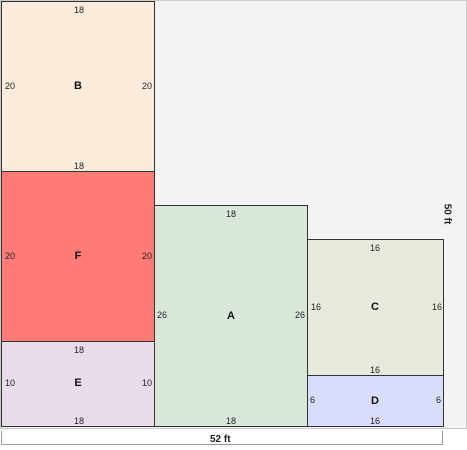 Image resolution: width=467 pixels, height=450 pixels. I want to click on room-a-top-dimension: 18, so click(231, 214).